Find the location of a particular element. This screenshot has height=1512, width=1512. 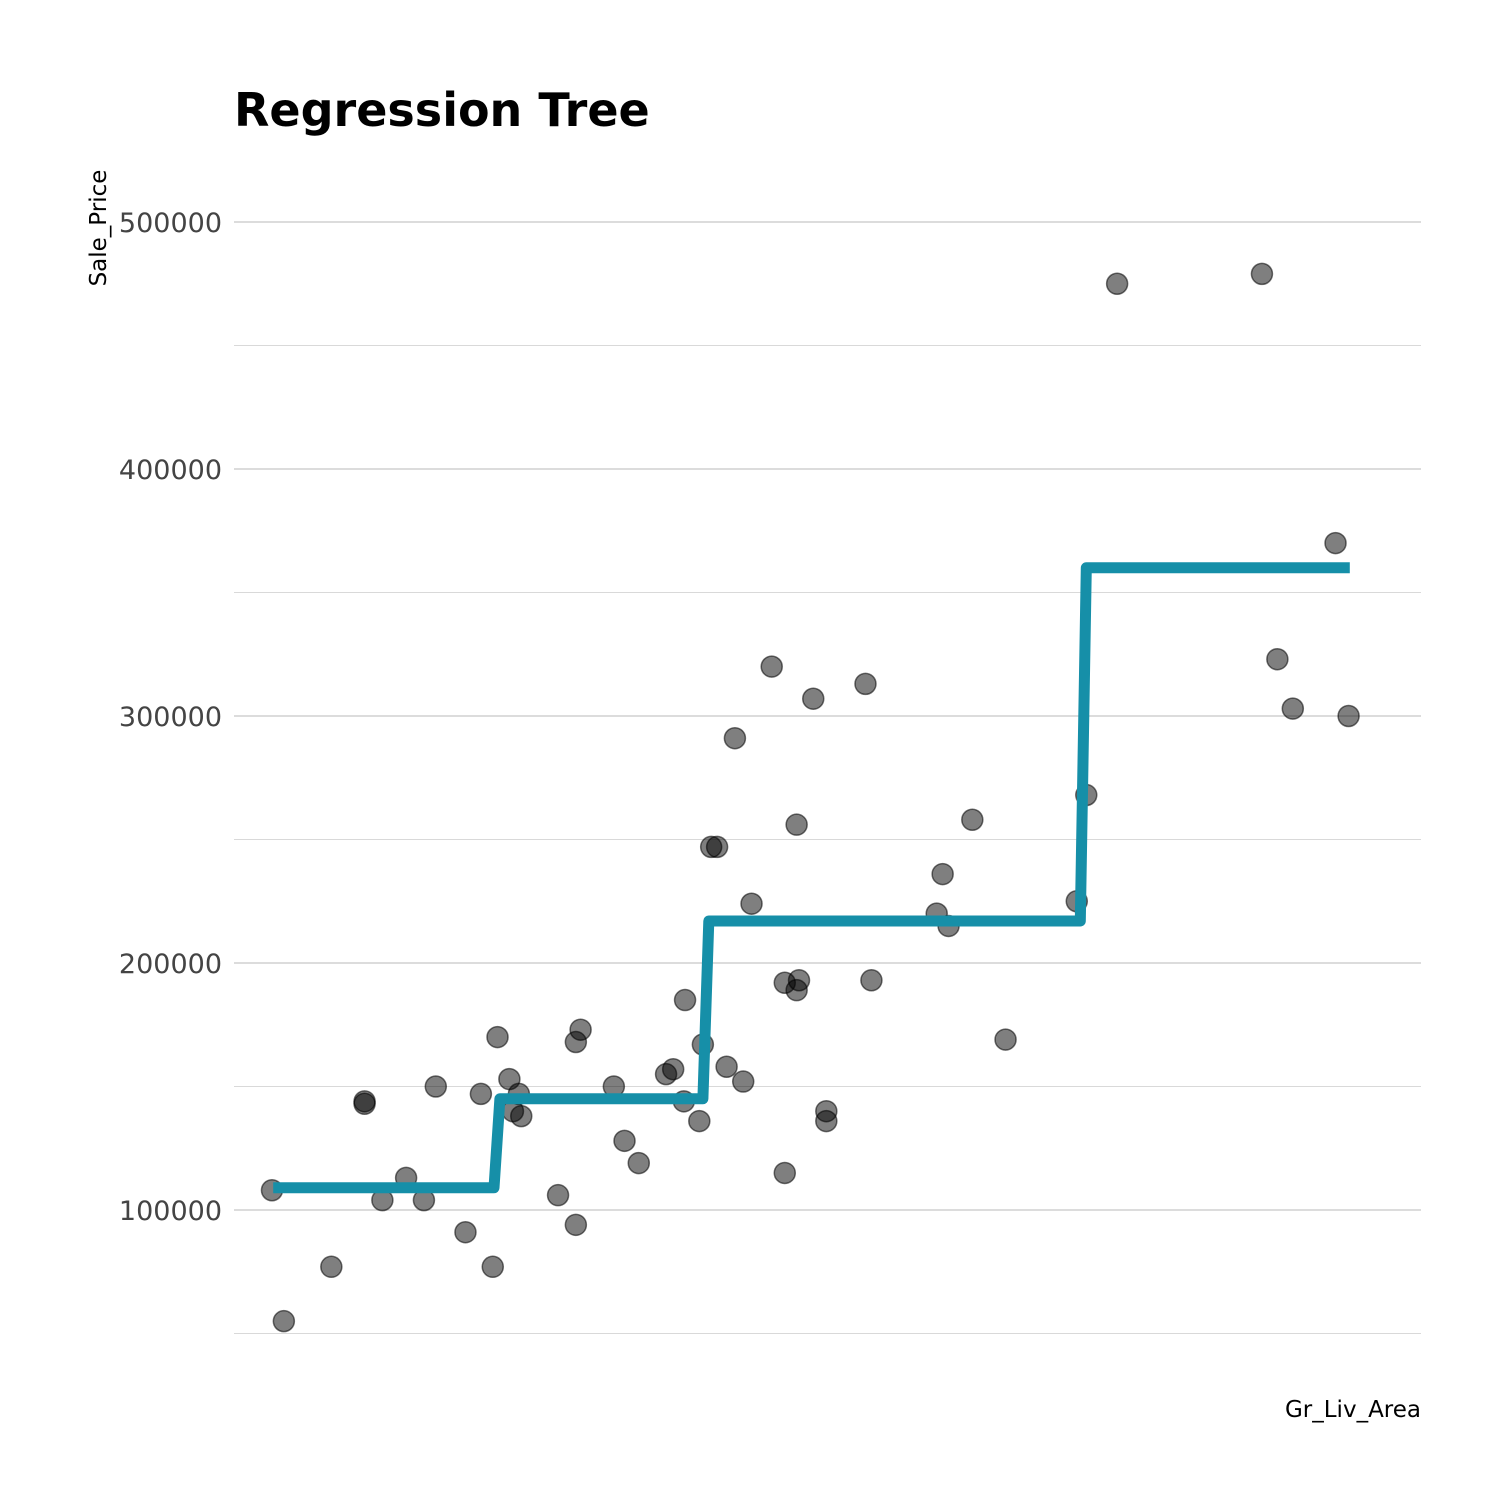

y-tick-label: 100000 is located at coordinates (170, 1211).